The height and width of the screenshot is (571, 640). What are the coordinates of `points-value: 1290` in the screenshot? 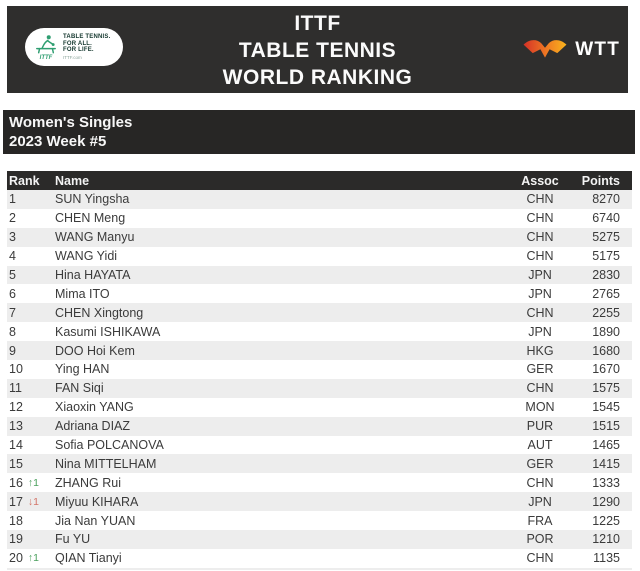 It's located at (606, 501).